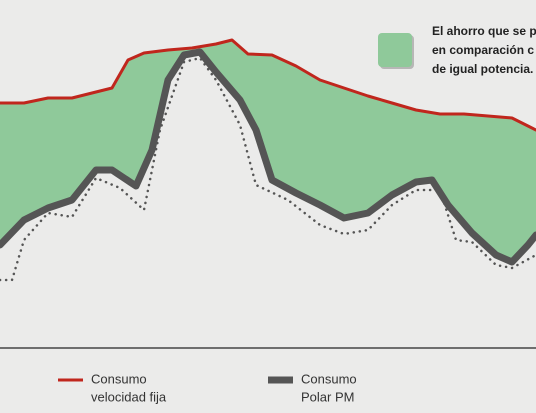  I want to click on annotation: El ahorro que se p, so click(484, 31).